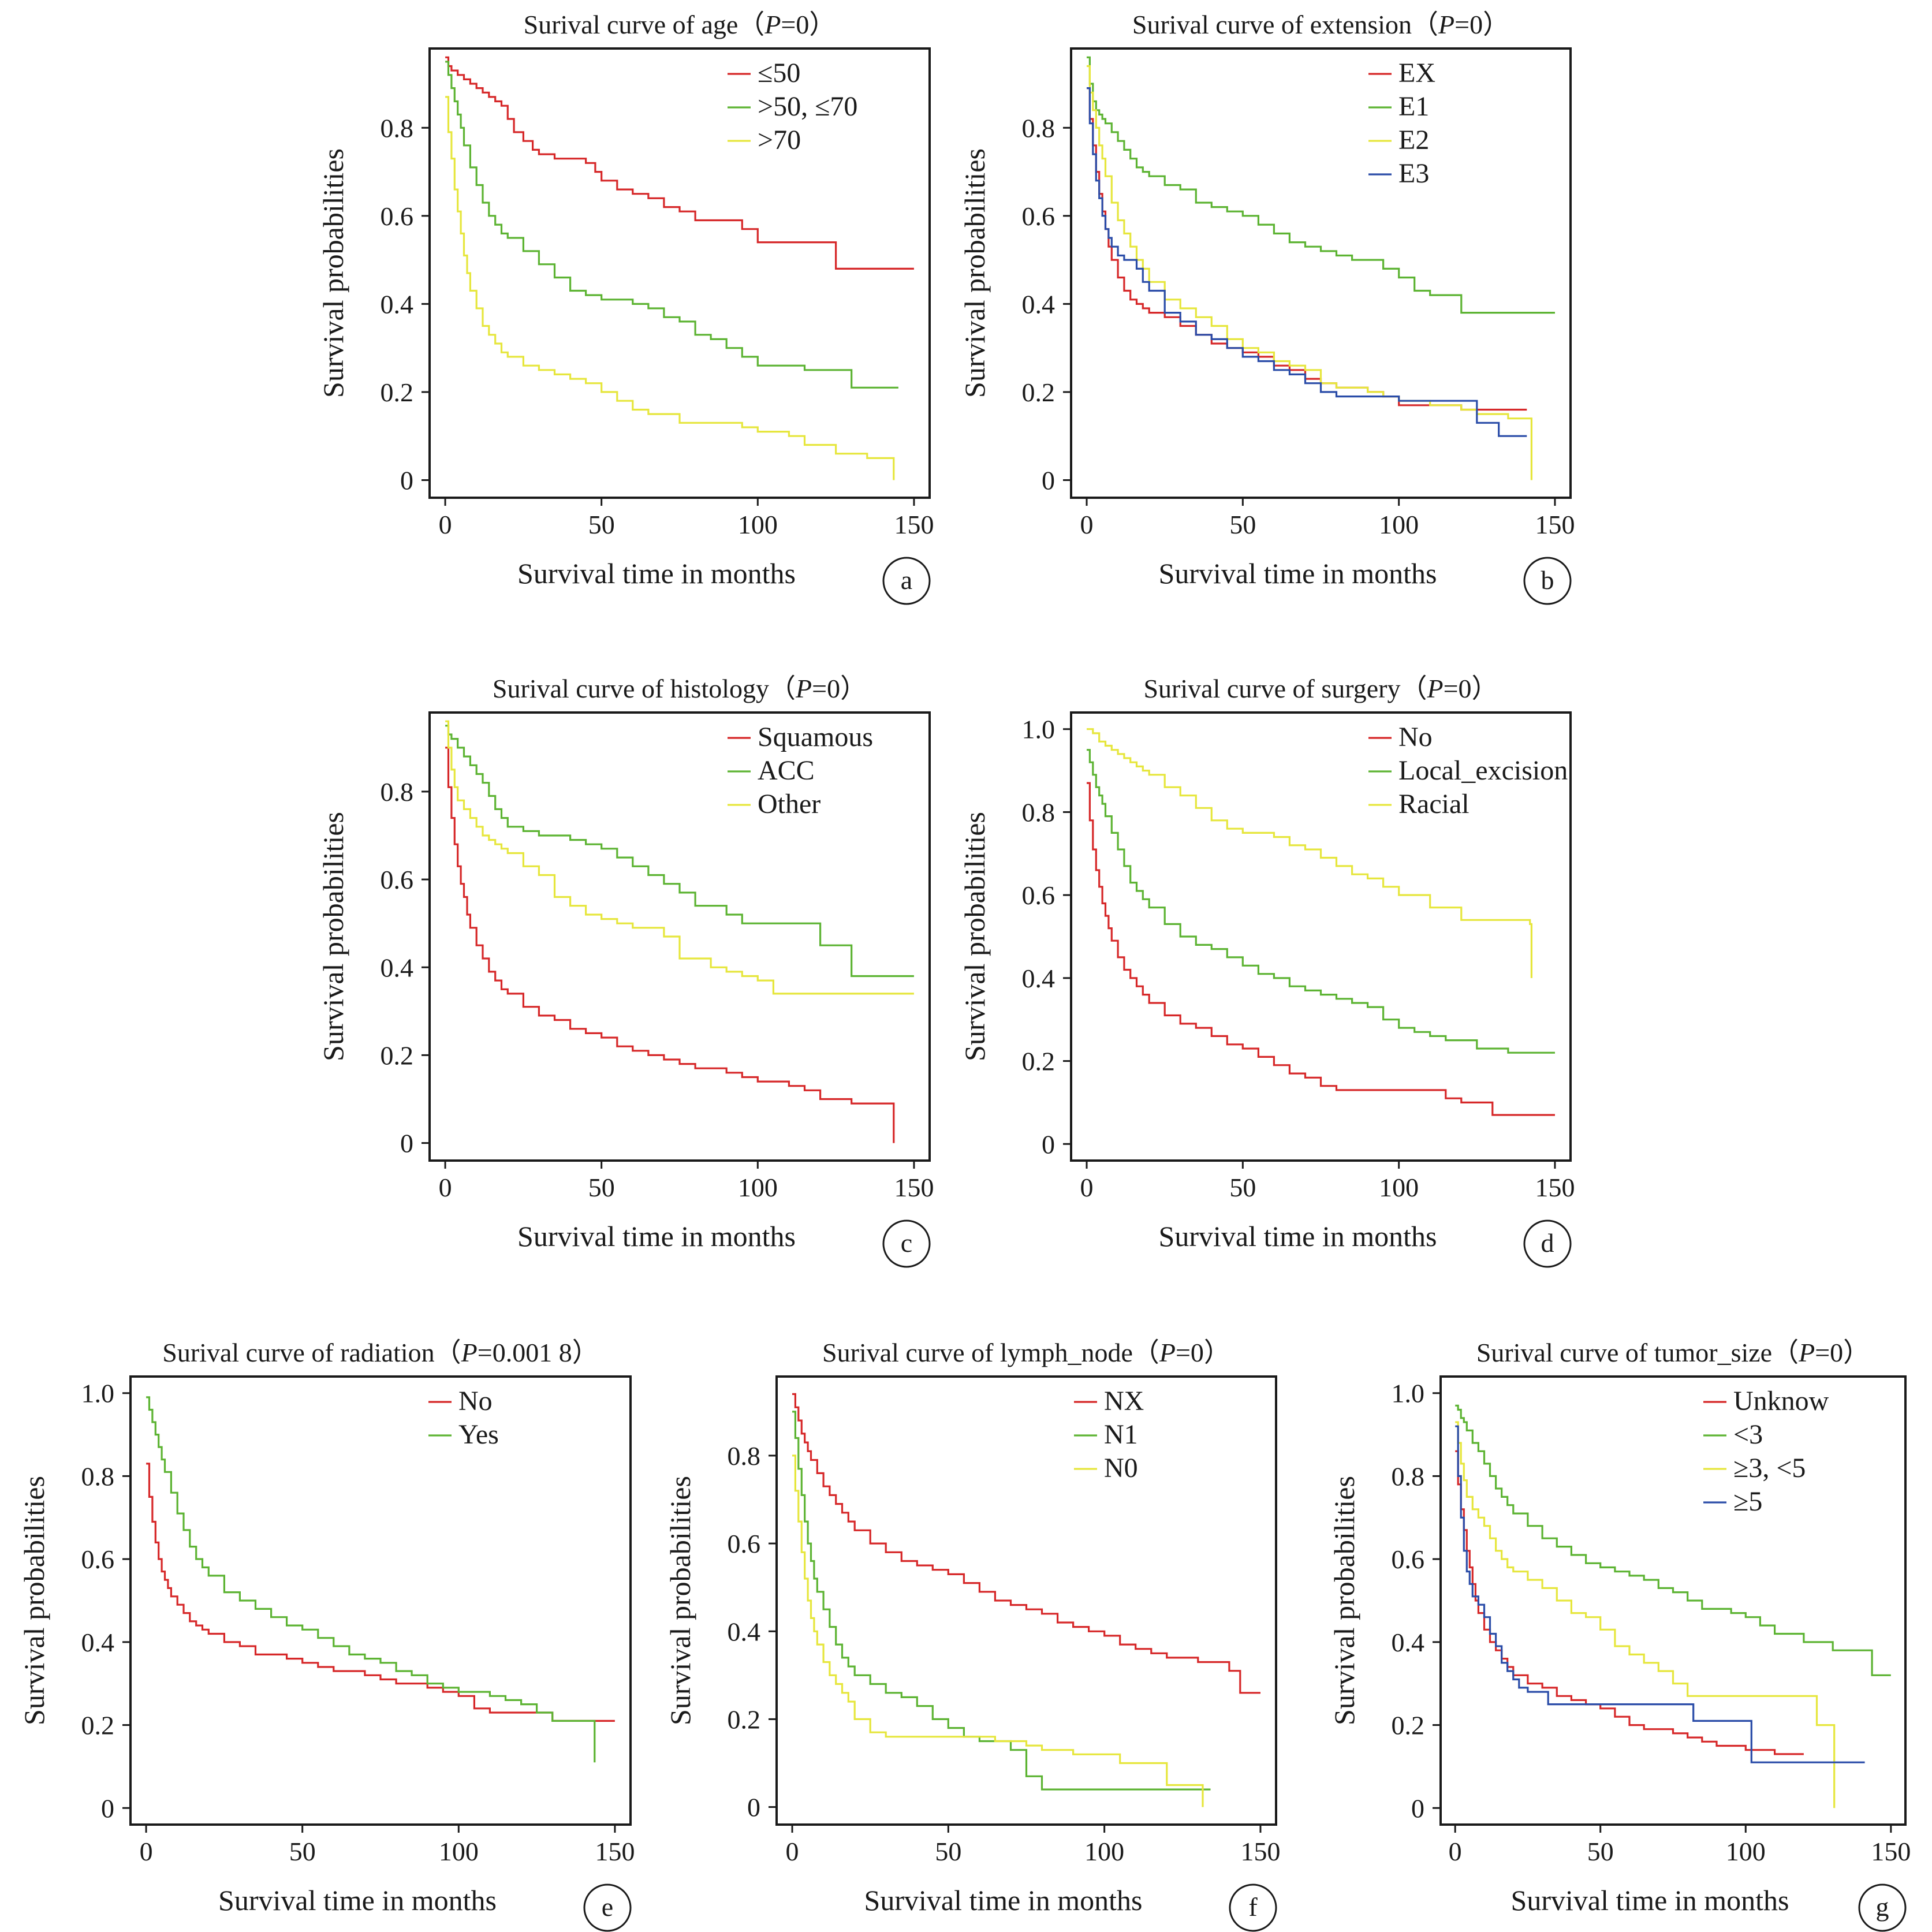 This screenshot has height=1932, width=1932. I want to click on legend-label: Yes, so click(478, 1434).